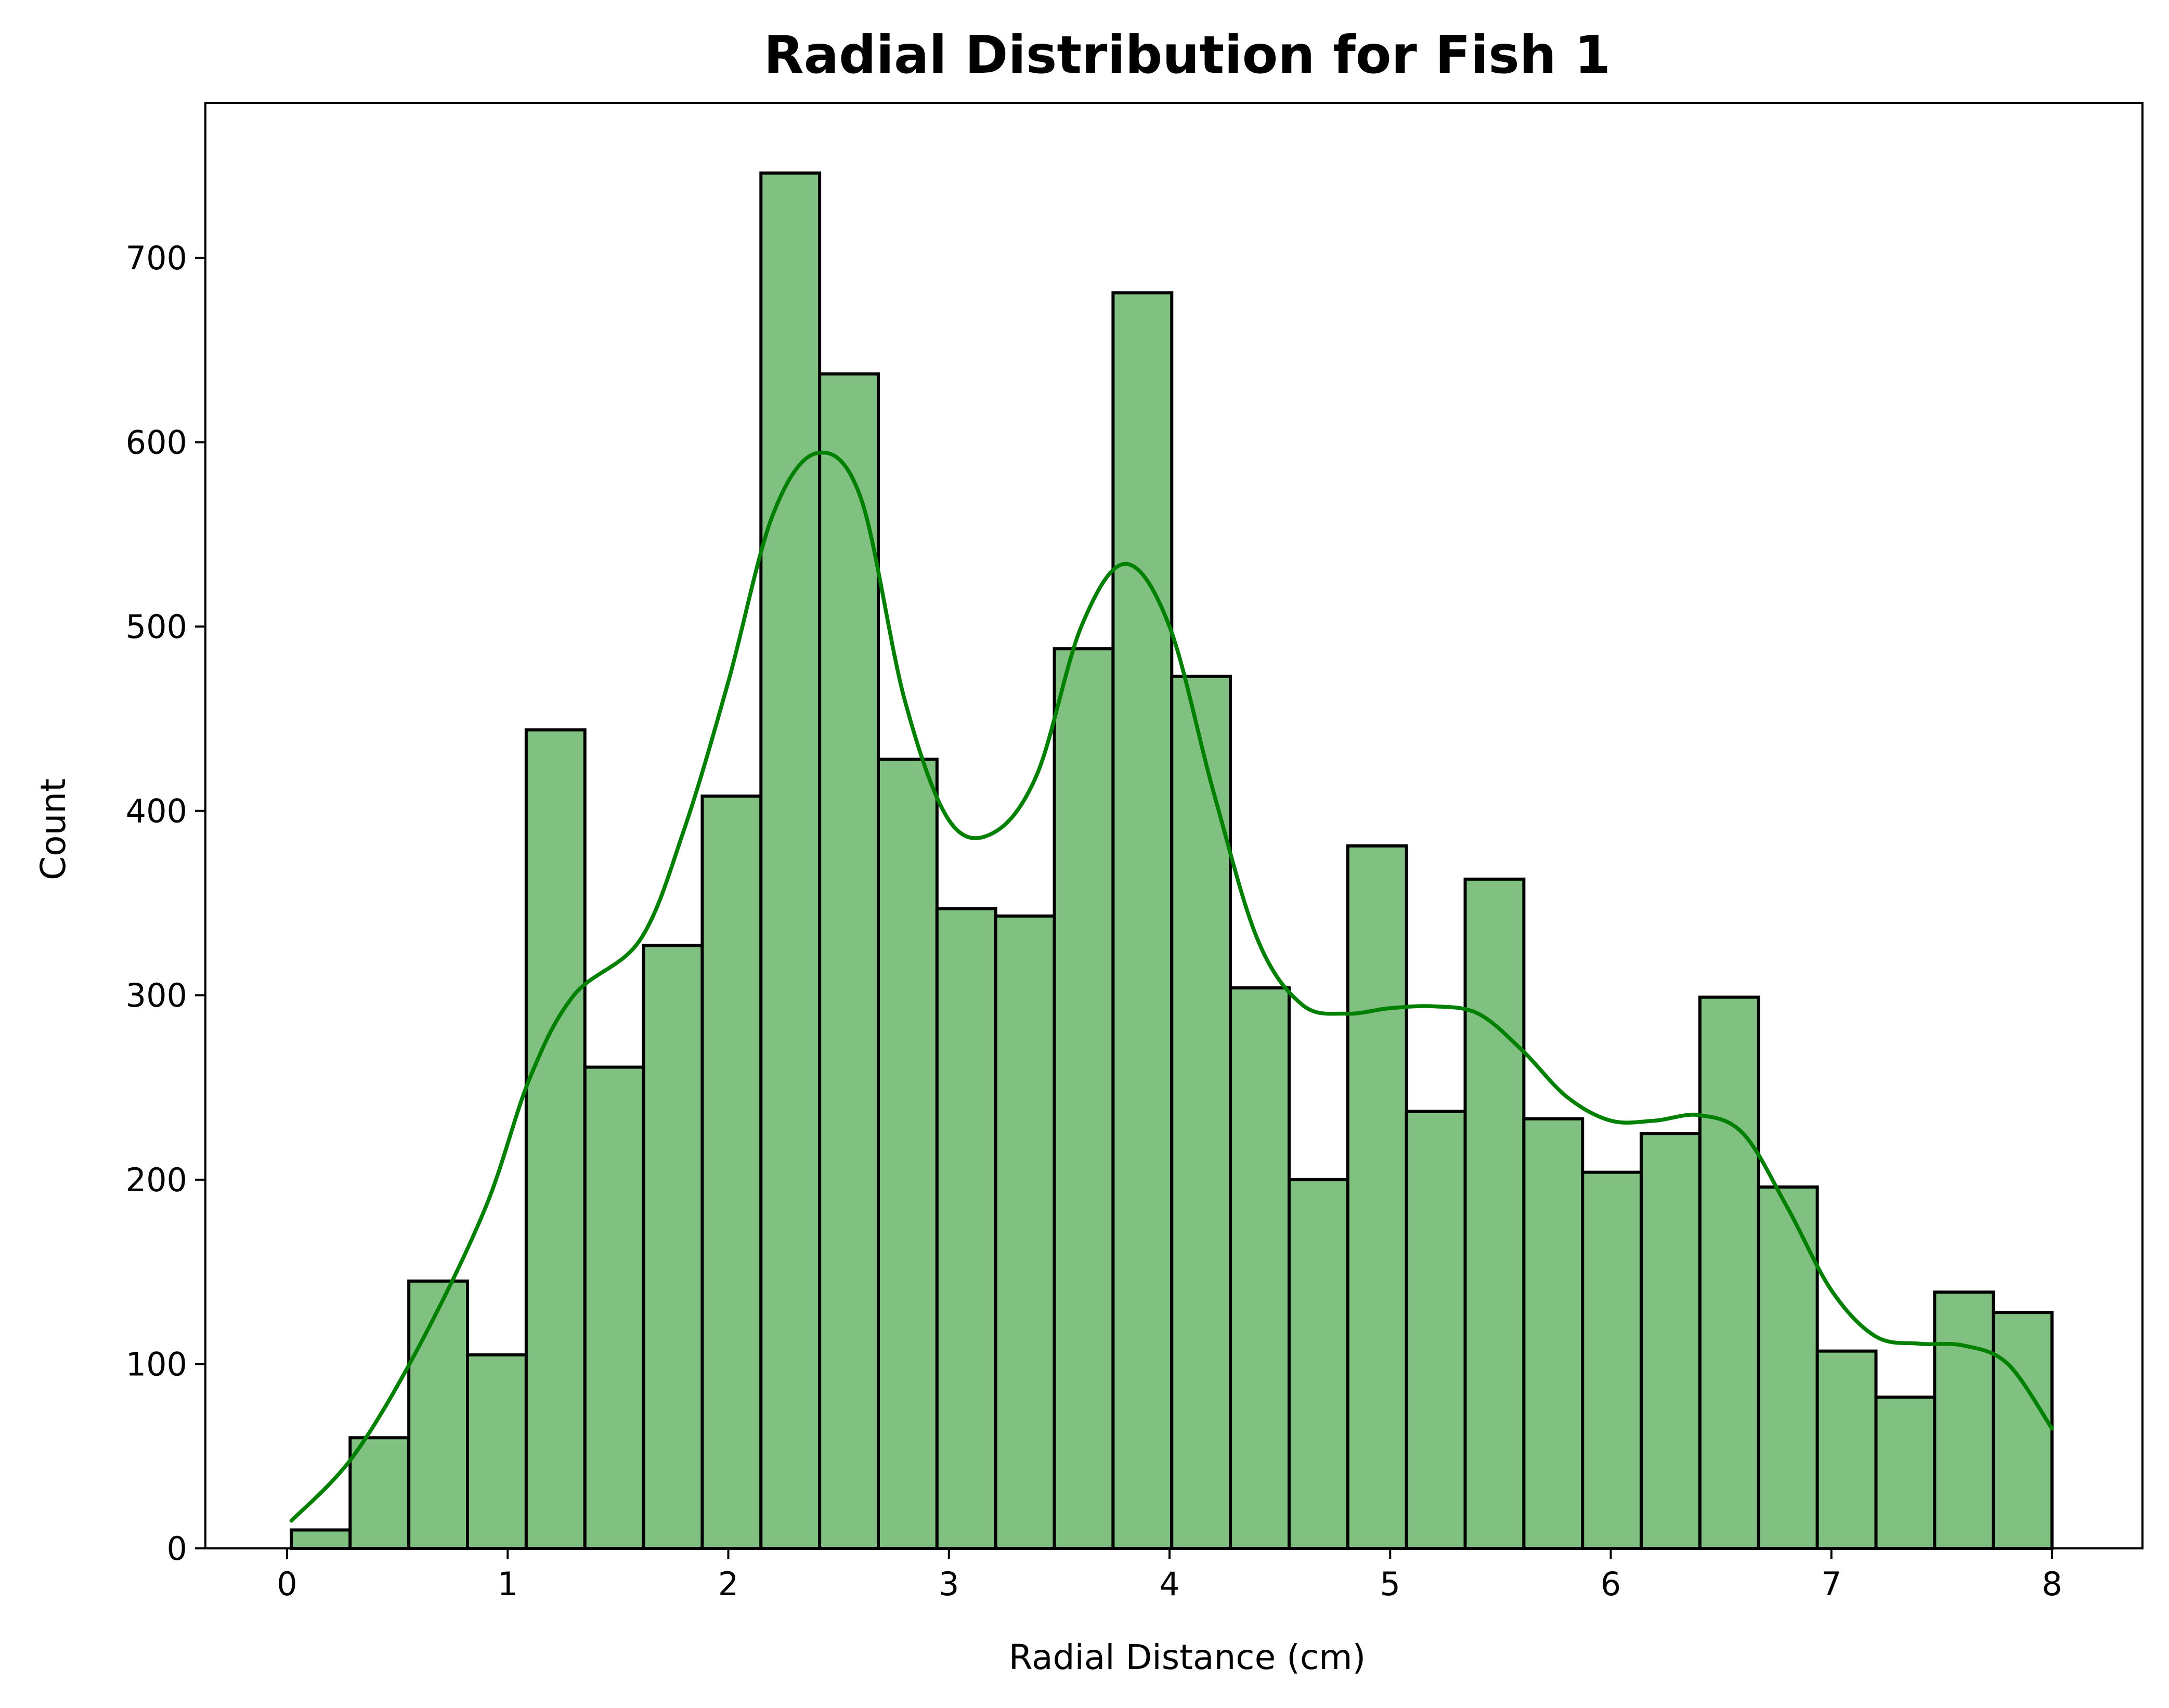  What do you see at coordinates (157, 442) in the screenshot?
I see `y-tick-label: 600` at bounding box center [157, 442].